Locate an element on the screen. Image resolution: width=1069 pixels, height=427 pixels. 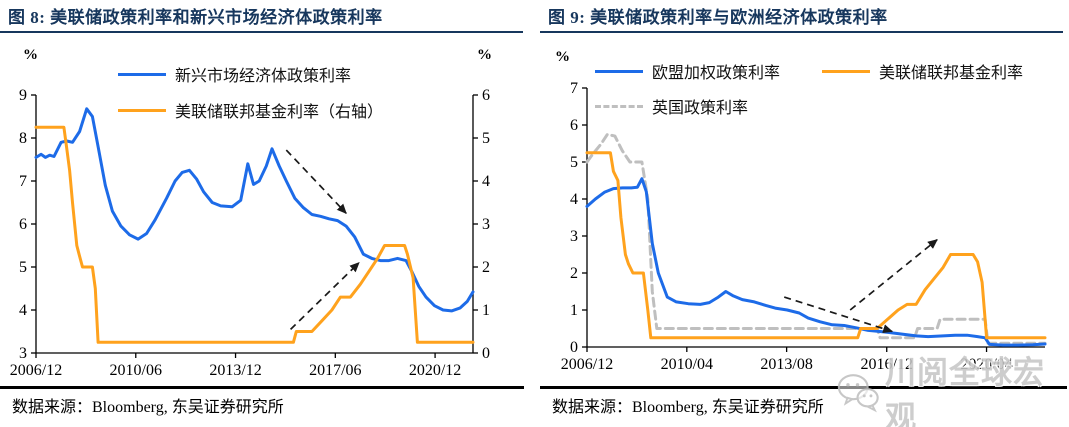
figure-9-title: 图 9: 美联储政策利率与欧洲经济体政策利率 is located at coordinates (718, 17).